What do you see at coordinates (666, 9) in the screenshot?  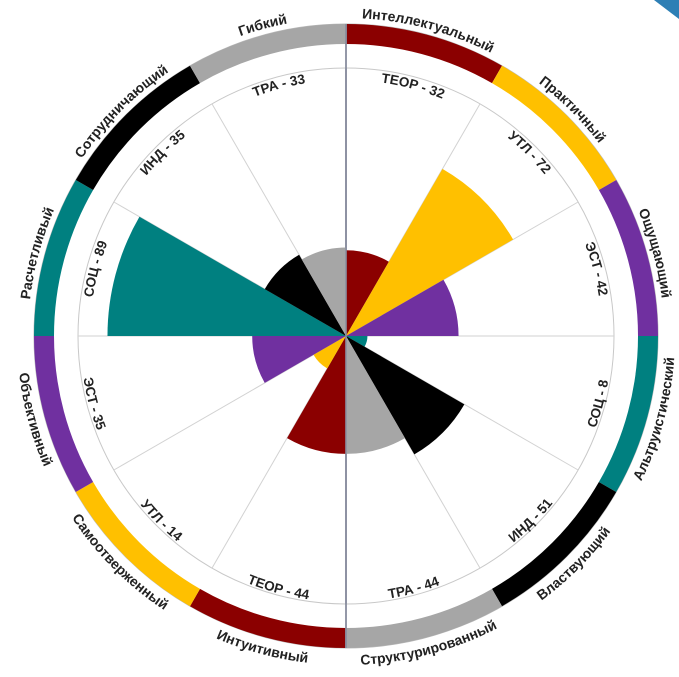 I see `corner-accent-shape` at bounding box center [666, 9].